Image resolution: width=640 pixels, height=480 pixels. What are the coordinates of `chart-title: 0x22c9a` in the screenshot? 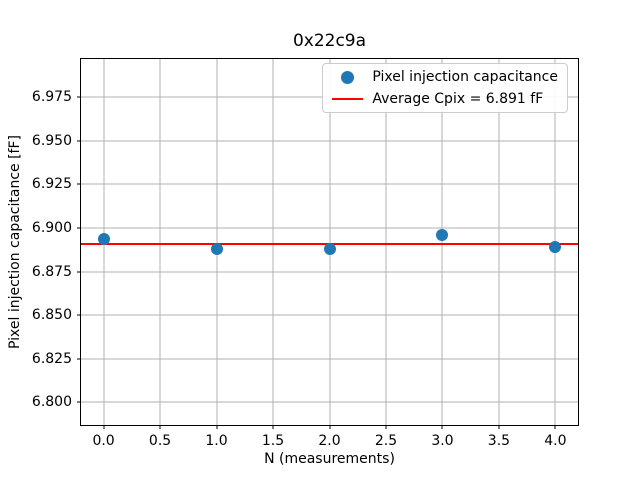 It's located at (329, 41).